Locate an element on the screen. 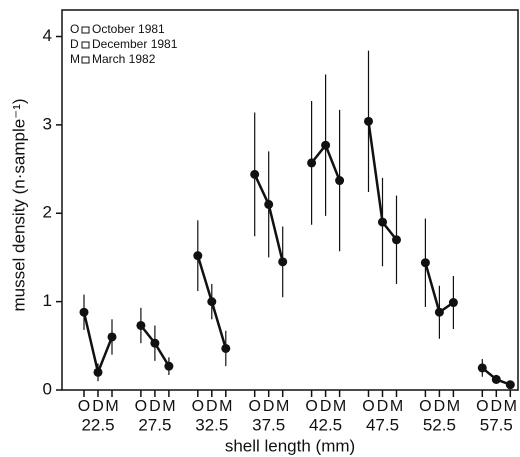 The image size is (520, 457). legend-label: December 1981 is located at coordinates (135, 44).